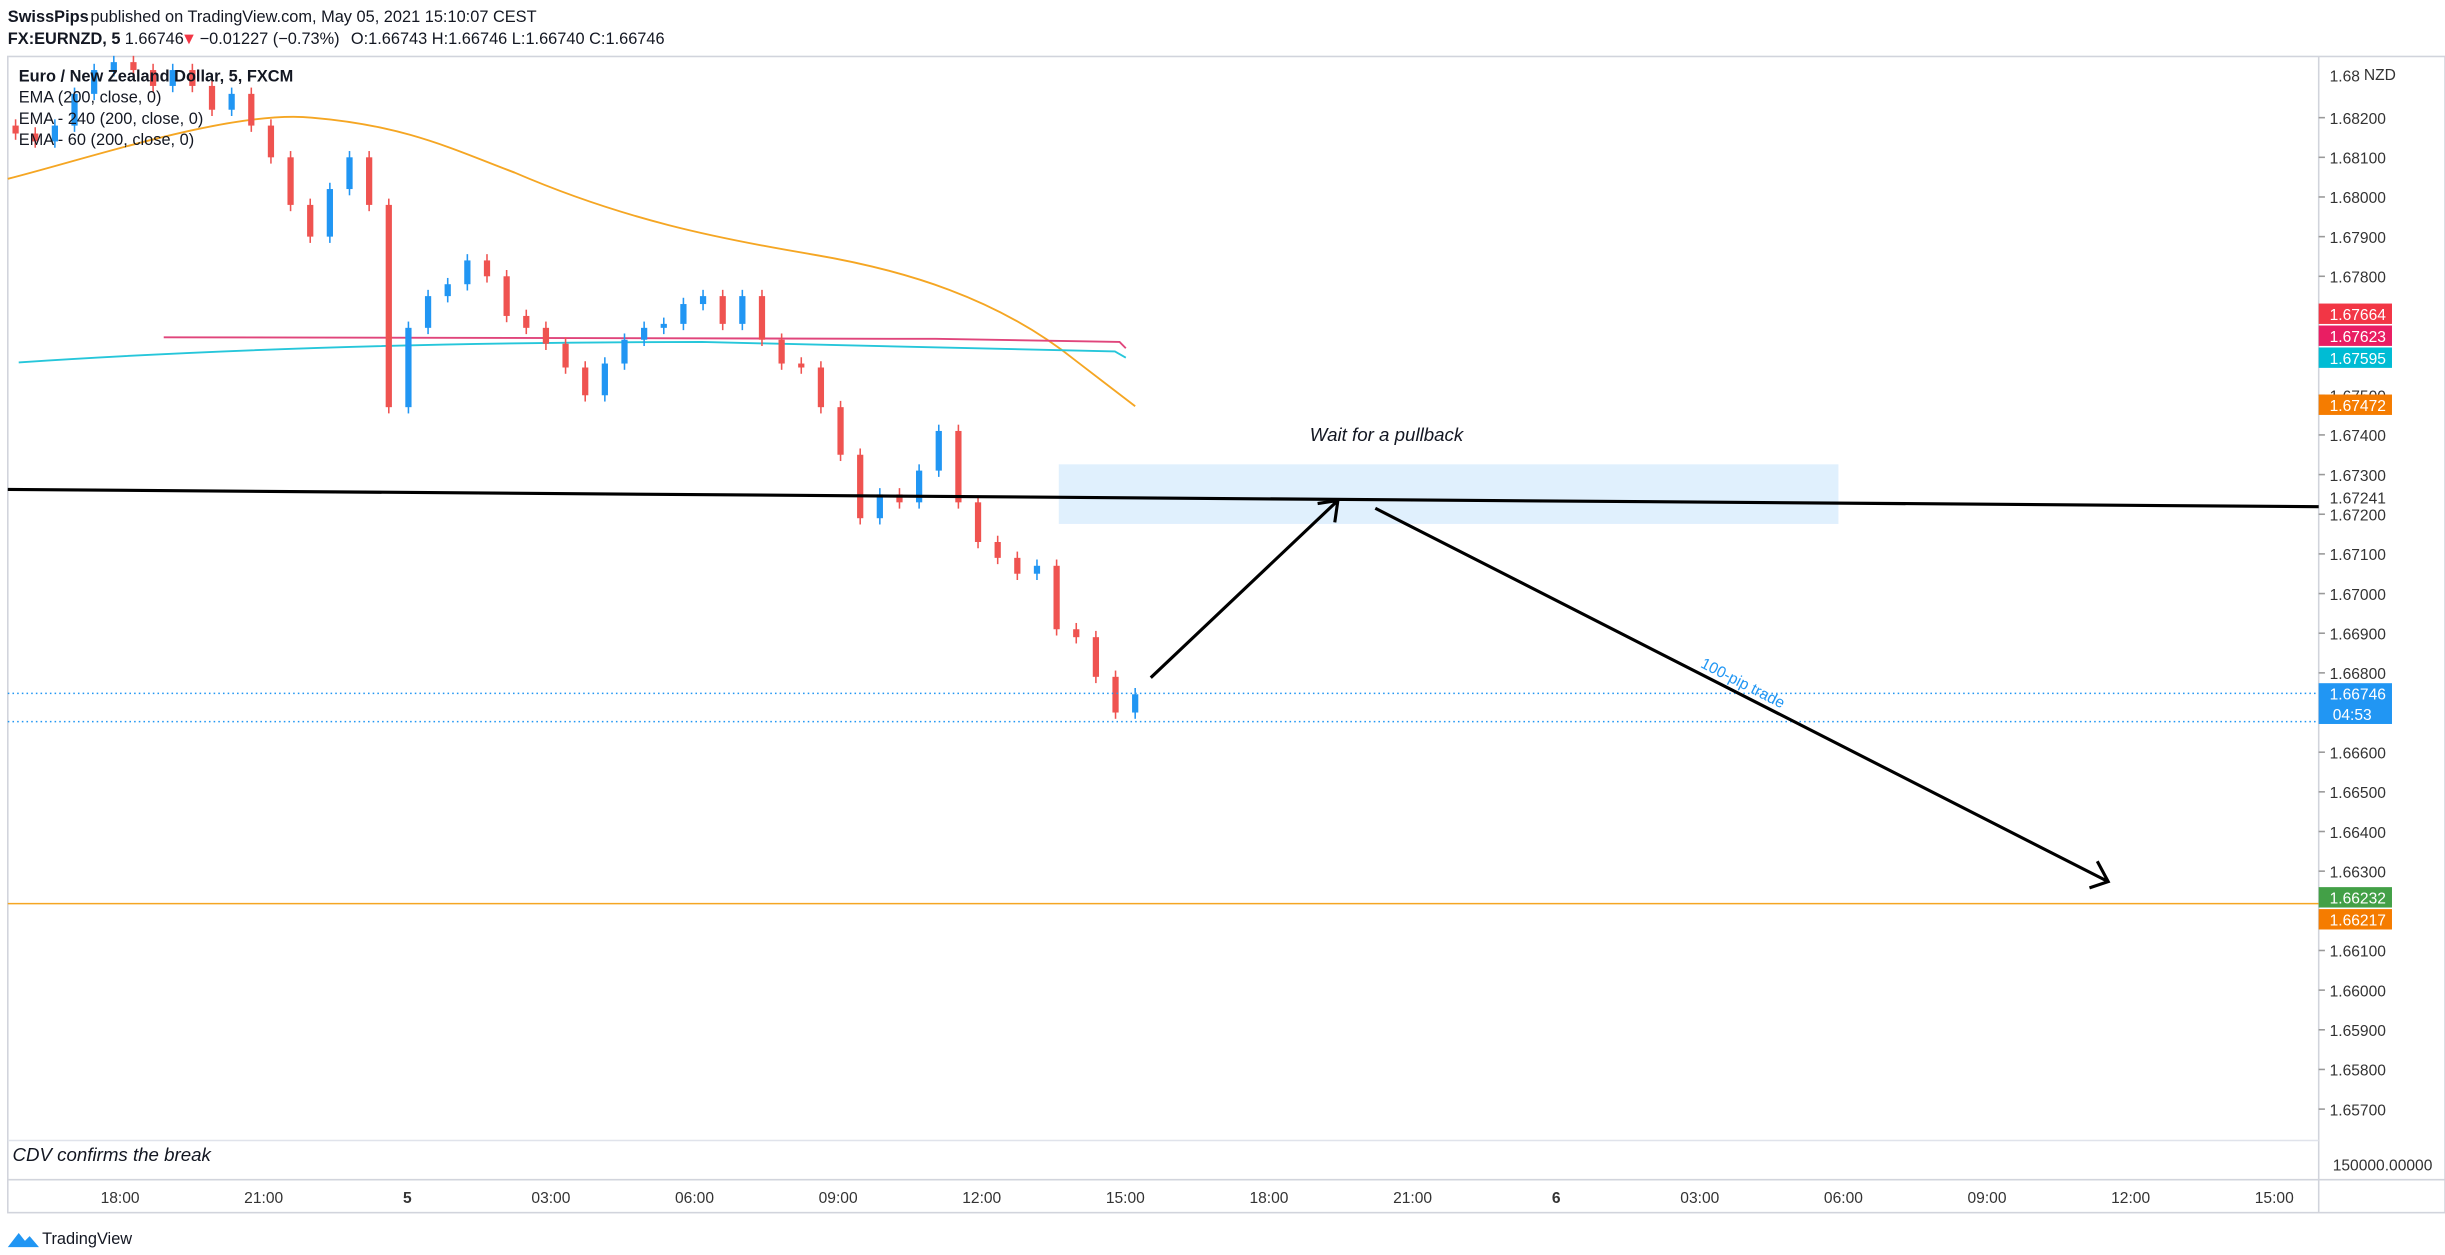 Image resolution: width=2445 pixels, height=1255 pixels. Describe the element at coordinates (2358, 555) in the screenshot. I see `price-label: 1.67100` at that location.